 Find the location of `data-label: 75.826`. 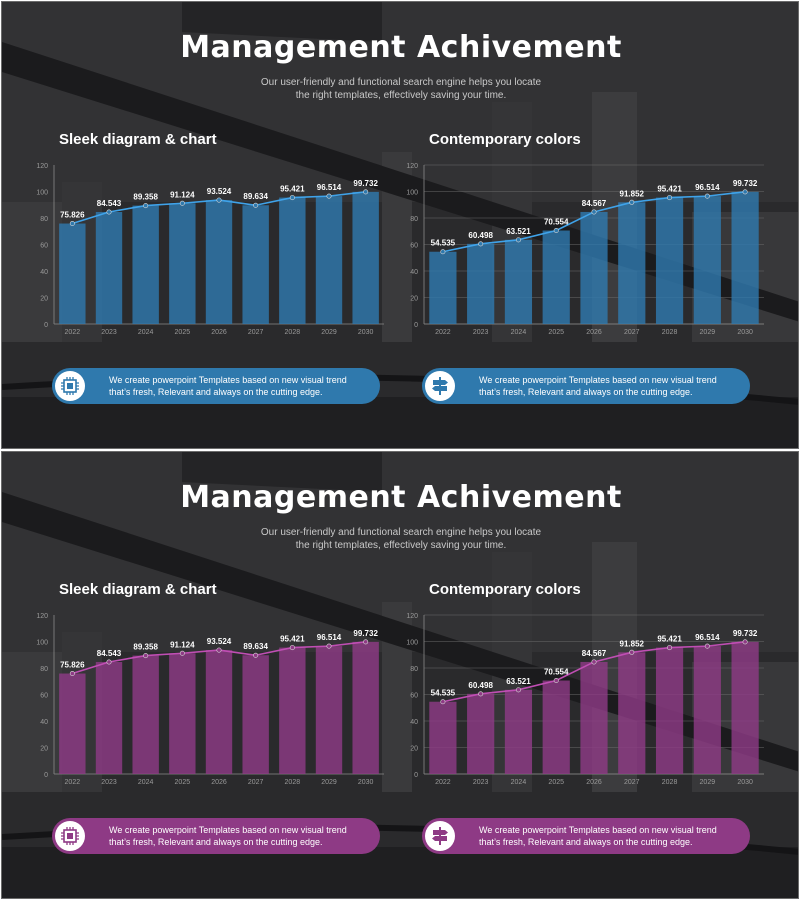

data-label: 75.826 is located at coordinates (72, 665).